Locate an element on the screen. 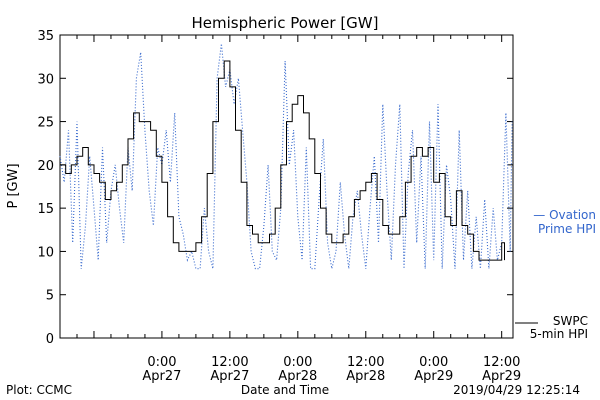 The height and width of the screenshot is (400, 600). legend: — Ovation Prime HPI SWPC 5-min HPI is located at coordinates (555, 274).